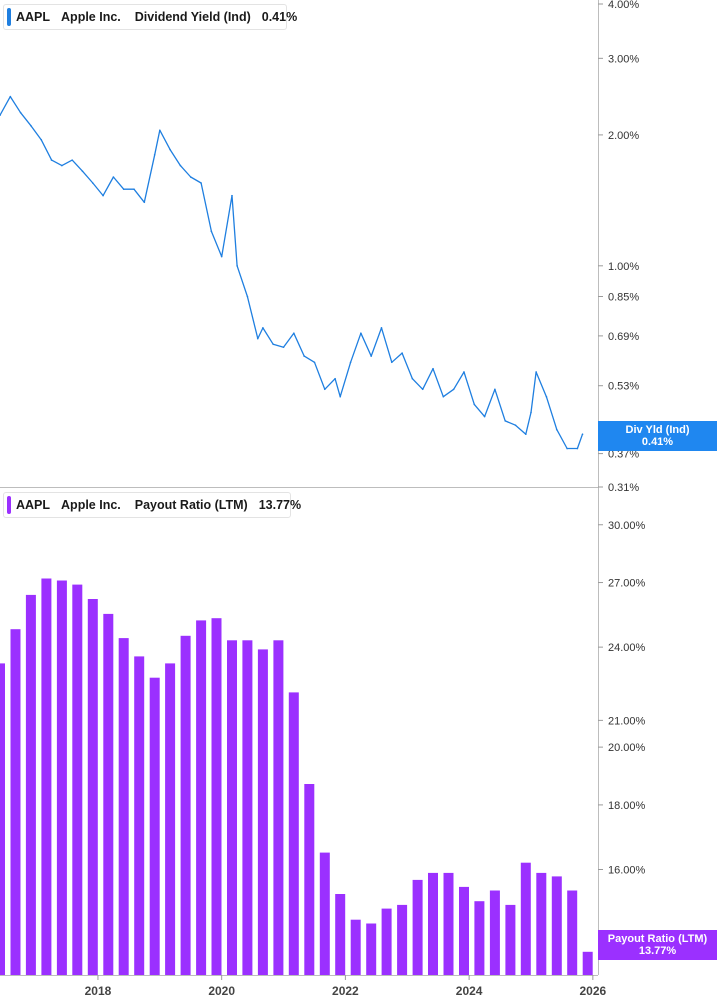 This screenshot has width=717, height=1005. I want to click on payout-ratio-tick-label: 27.00%, so click(627, 584).